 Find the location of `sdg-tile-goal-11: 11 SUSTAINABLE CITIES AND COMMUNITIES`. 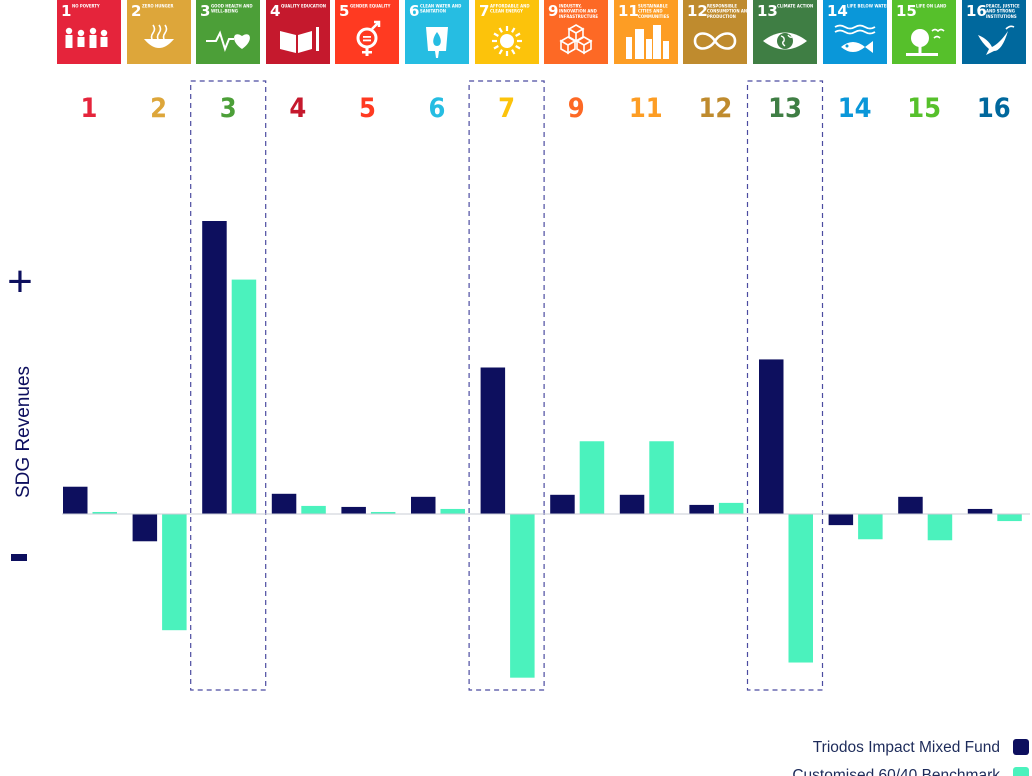

sdg-tile-goal-11: 11 SUSTAINABLE CITIES AND COMMUNITIES is located at coordinates (646, 32).